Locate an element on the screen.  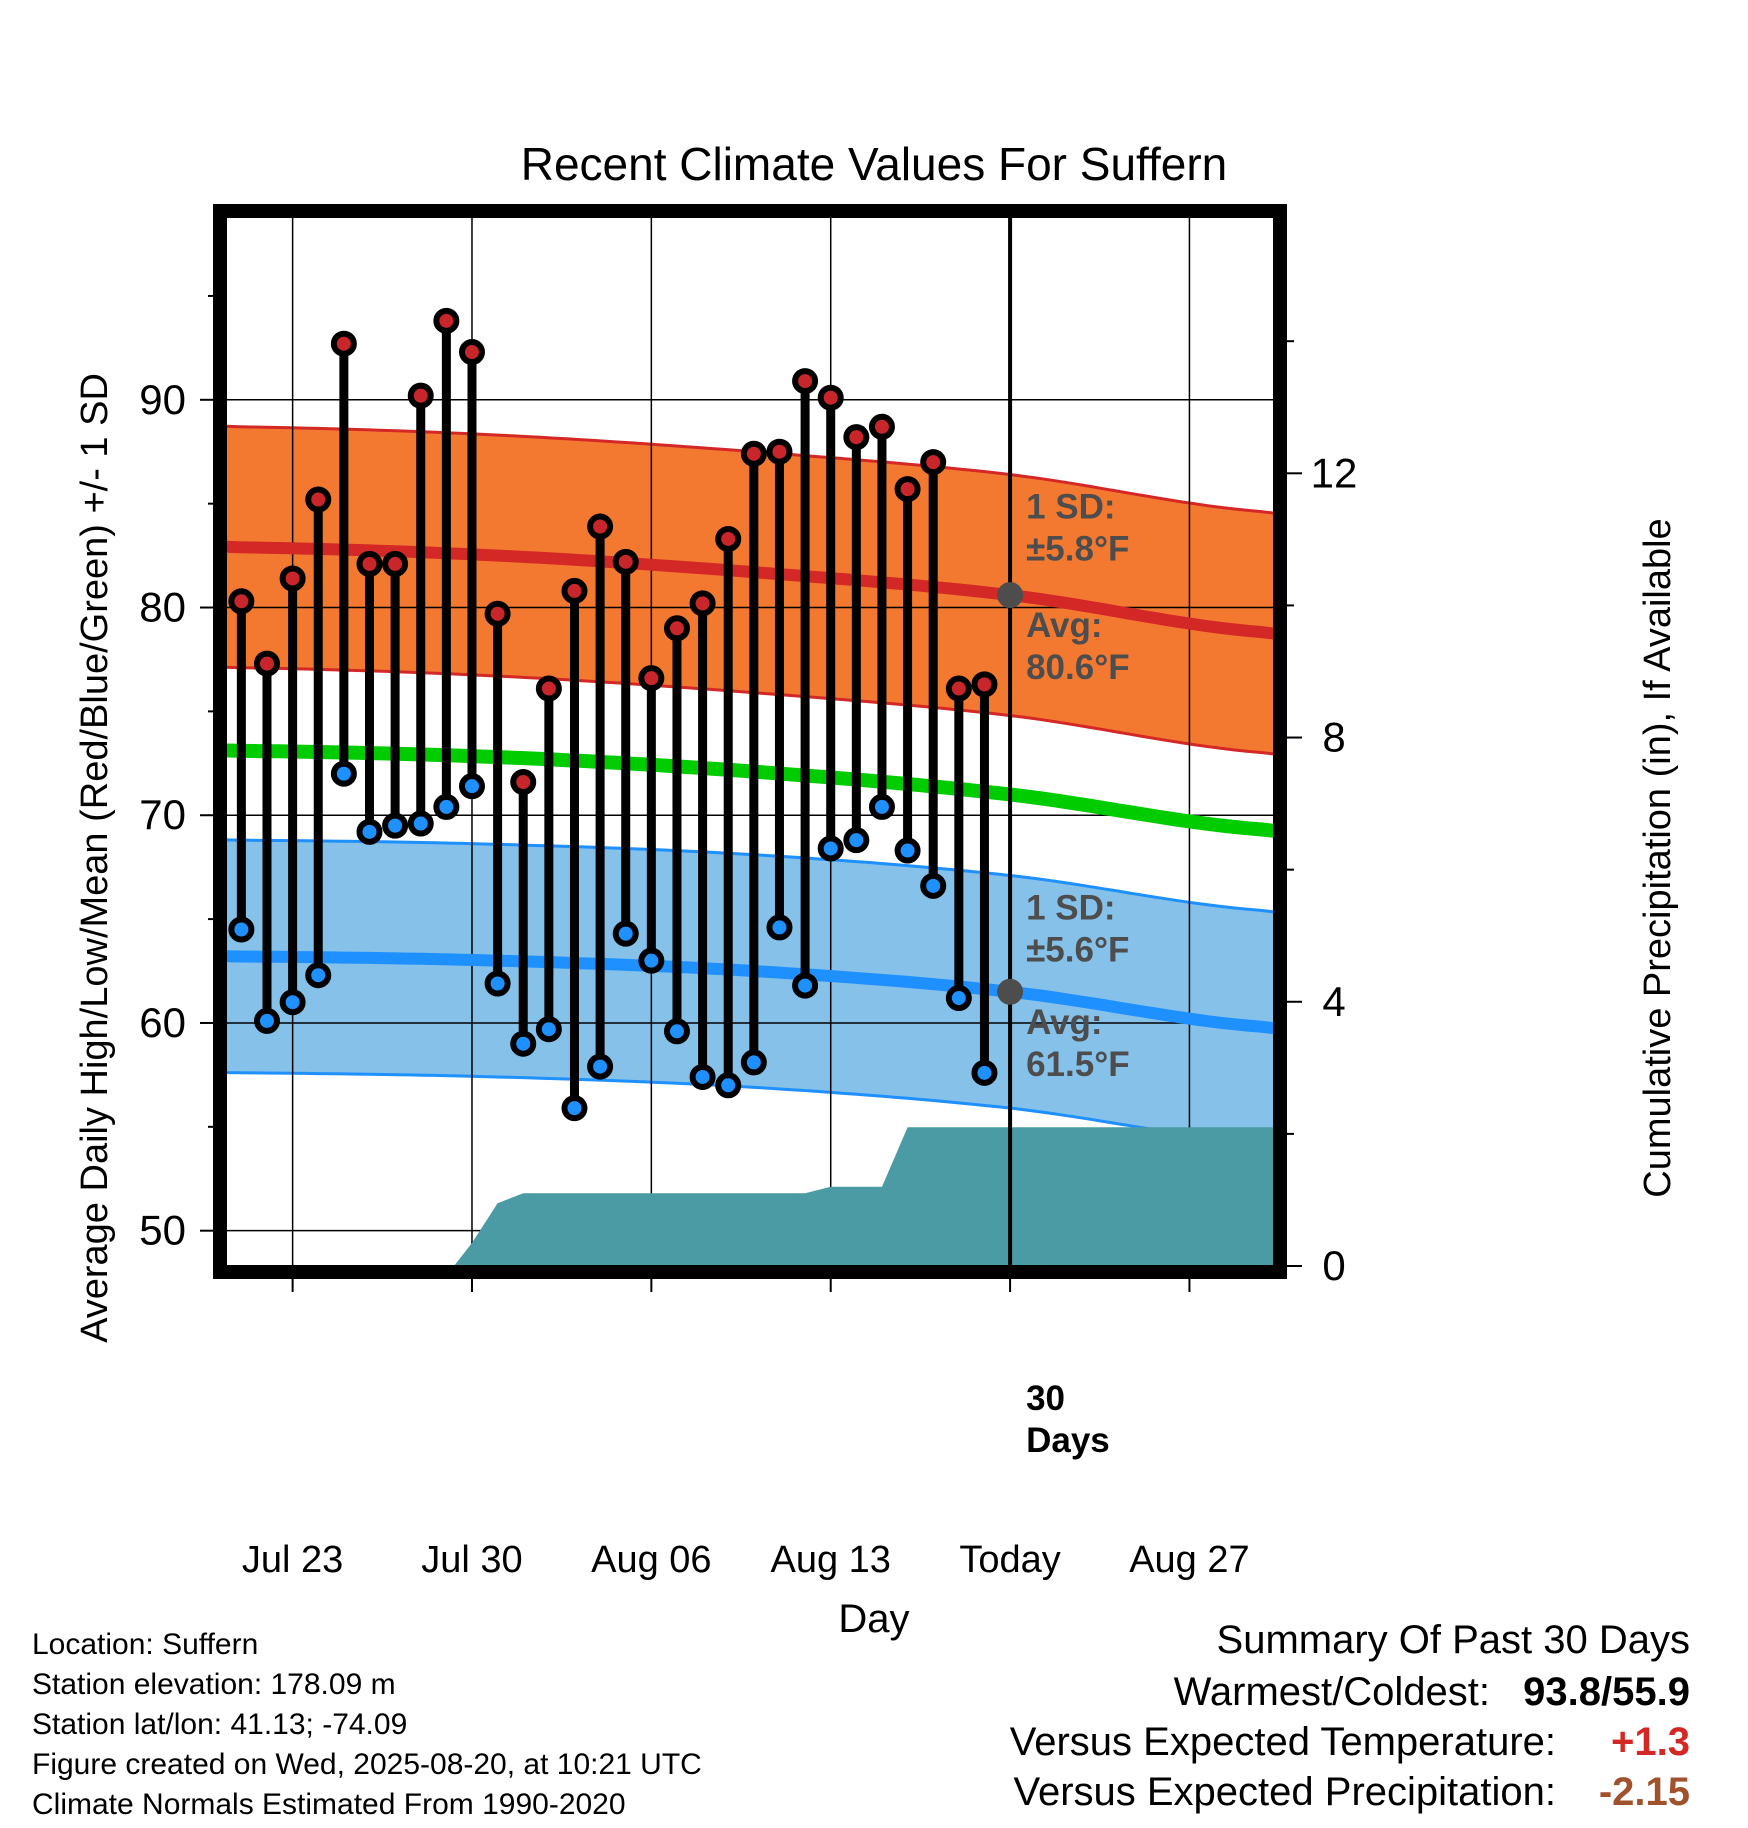
high-sd-value: ±5.8°F is located at coordinates (1077, 549).